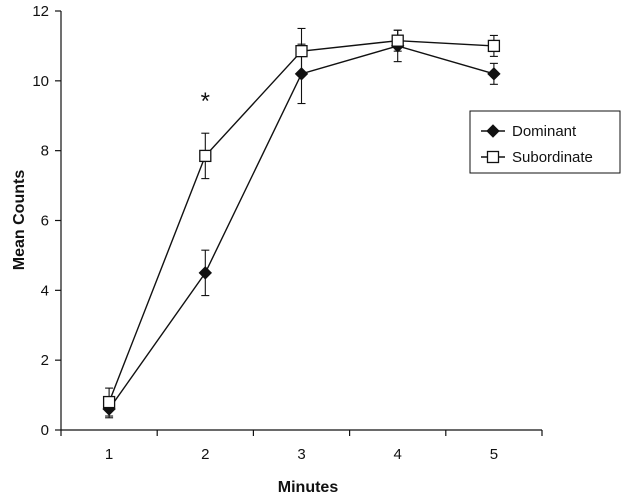  I want to click on x-tick-label: 3, so click(301, 454).